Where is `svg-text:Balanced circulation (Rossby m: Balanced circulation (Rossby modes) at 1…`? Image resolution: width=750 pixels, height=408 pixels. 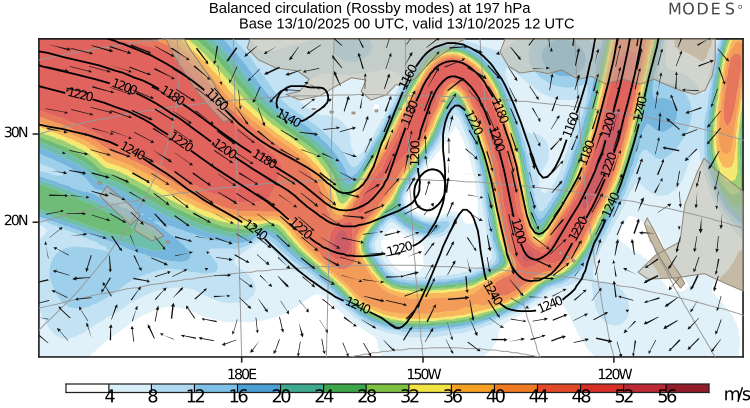
svg-text:Balanced circulation (Rossby m: Balanced circulation (Rossby modes) at 1… is located at coordinates (370, 9).